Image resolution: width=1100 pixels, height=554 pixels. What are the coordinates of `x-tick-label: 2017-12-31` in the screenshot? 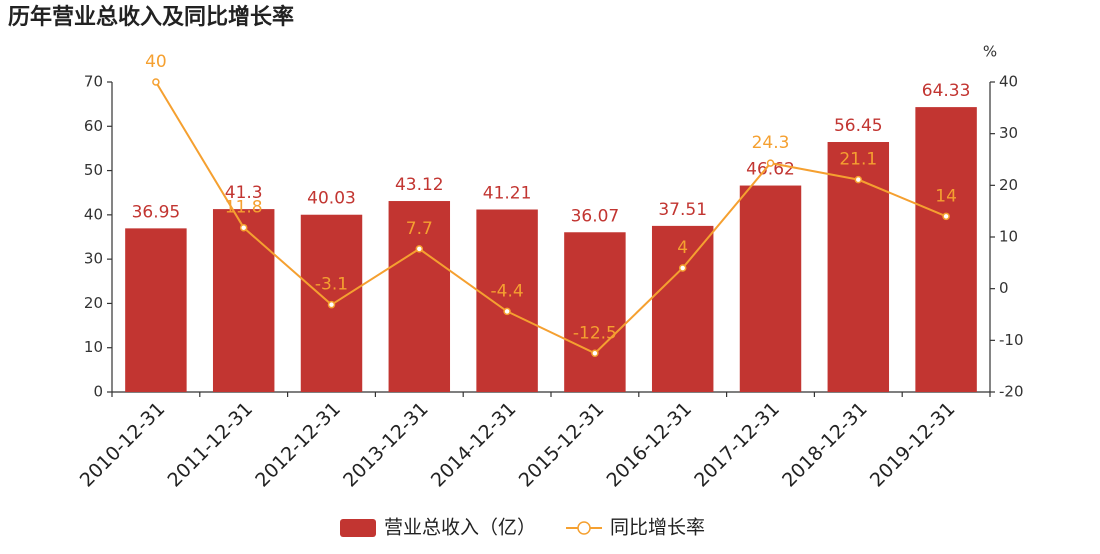 It's located at (737, 445).